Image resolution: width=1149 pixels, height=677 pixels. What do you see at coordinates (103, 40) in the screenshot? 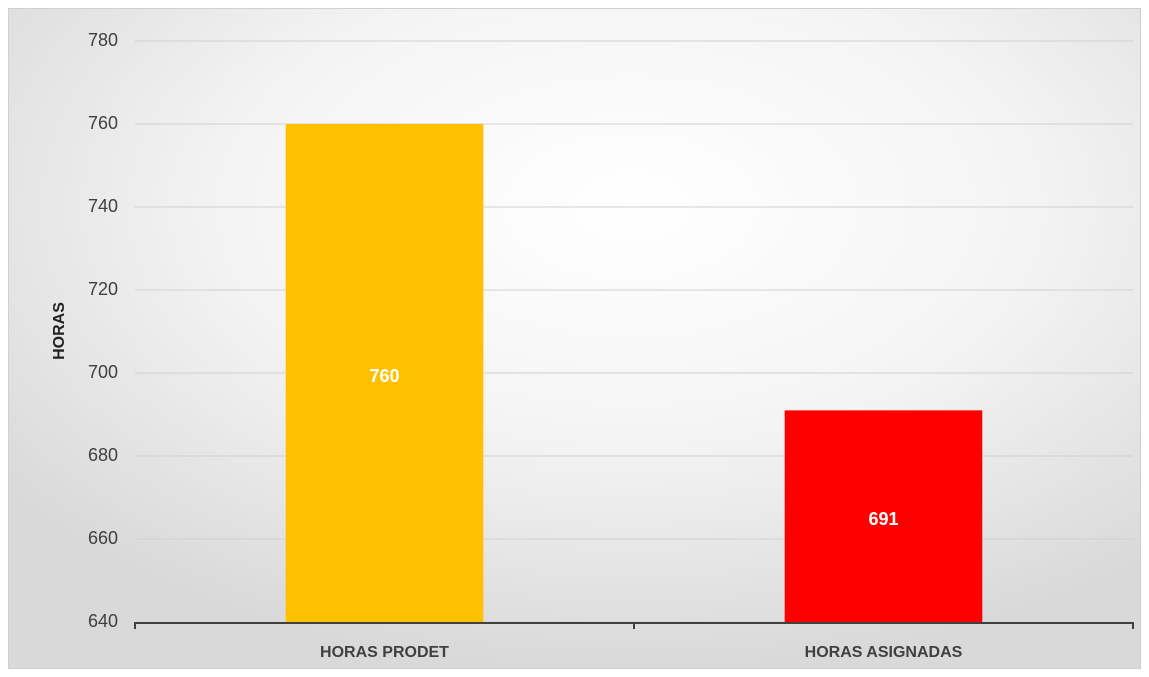
I see `y-tick-label: 780` at bounding box center [103, 40].